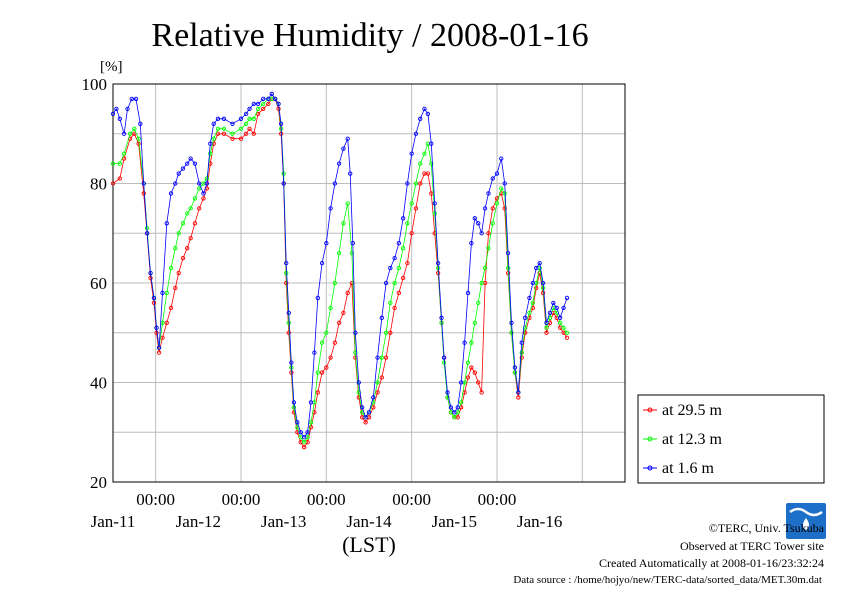 This screenshot has height=595, width=842. What do you see at coordinates (113, 521) in the screenshot?
I see `date-tick-label: Jan-11` at bounding box center [113, 521].